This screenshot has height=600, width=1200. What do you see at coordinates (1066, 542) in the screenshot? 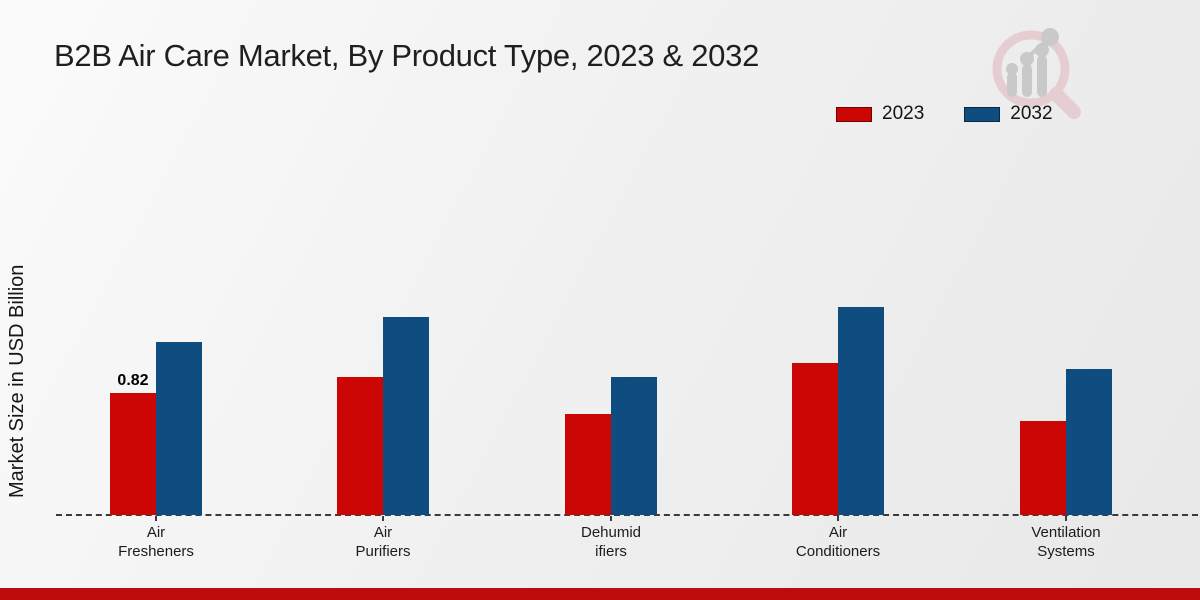
I see `category-label-ventilation-systems: Ventilation Systems` at bounding box center [1066, 542].